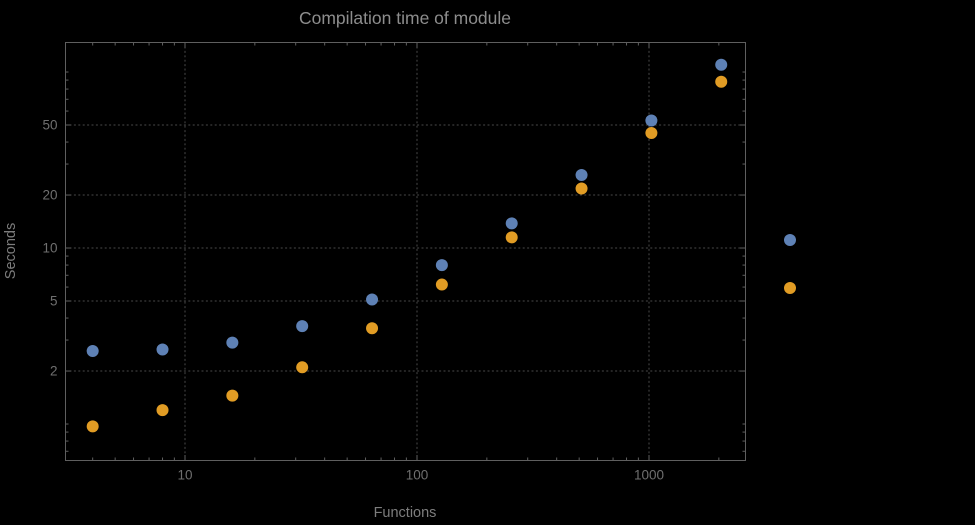  I want to click on legend-marker-series-1-blue, so click(790, 240).